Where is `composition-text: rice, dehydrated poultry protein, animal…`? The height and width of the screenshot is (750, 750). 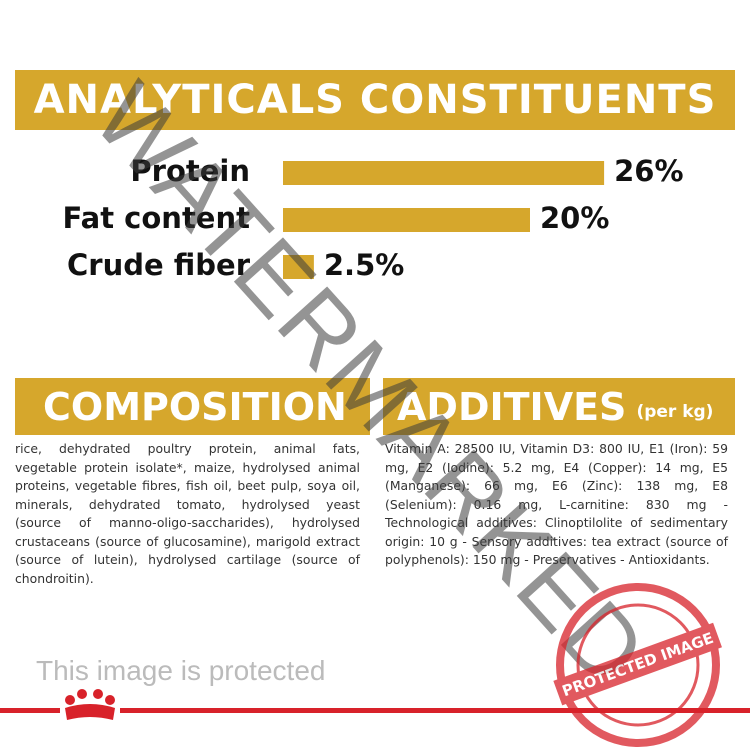
composition-text: rice, dehydrated poultry protein, animal… is located at coordinates (187, 513).